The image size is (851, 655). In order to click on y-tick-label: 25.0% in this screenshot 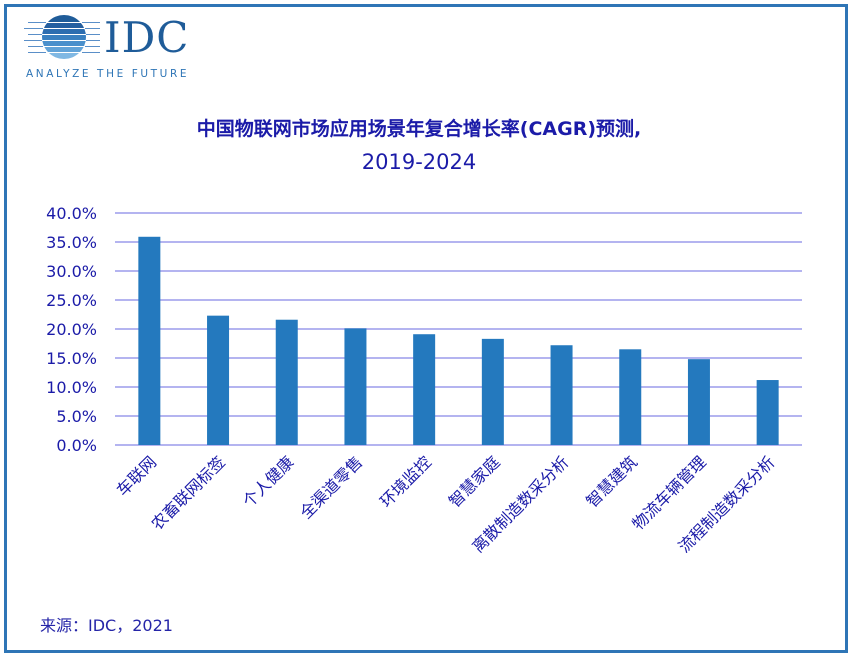, I will do `click(71, 300)`.